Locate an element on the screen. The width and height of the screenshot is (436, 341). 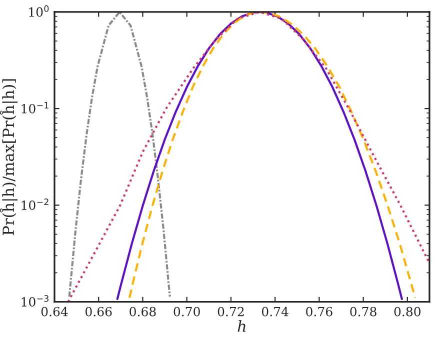
y-tick-label: 10$^{0}$ is located at coordinates (39, 11).